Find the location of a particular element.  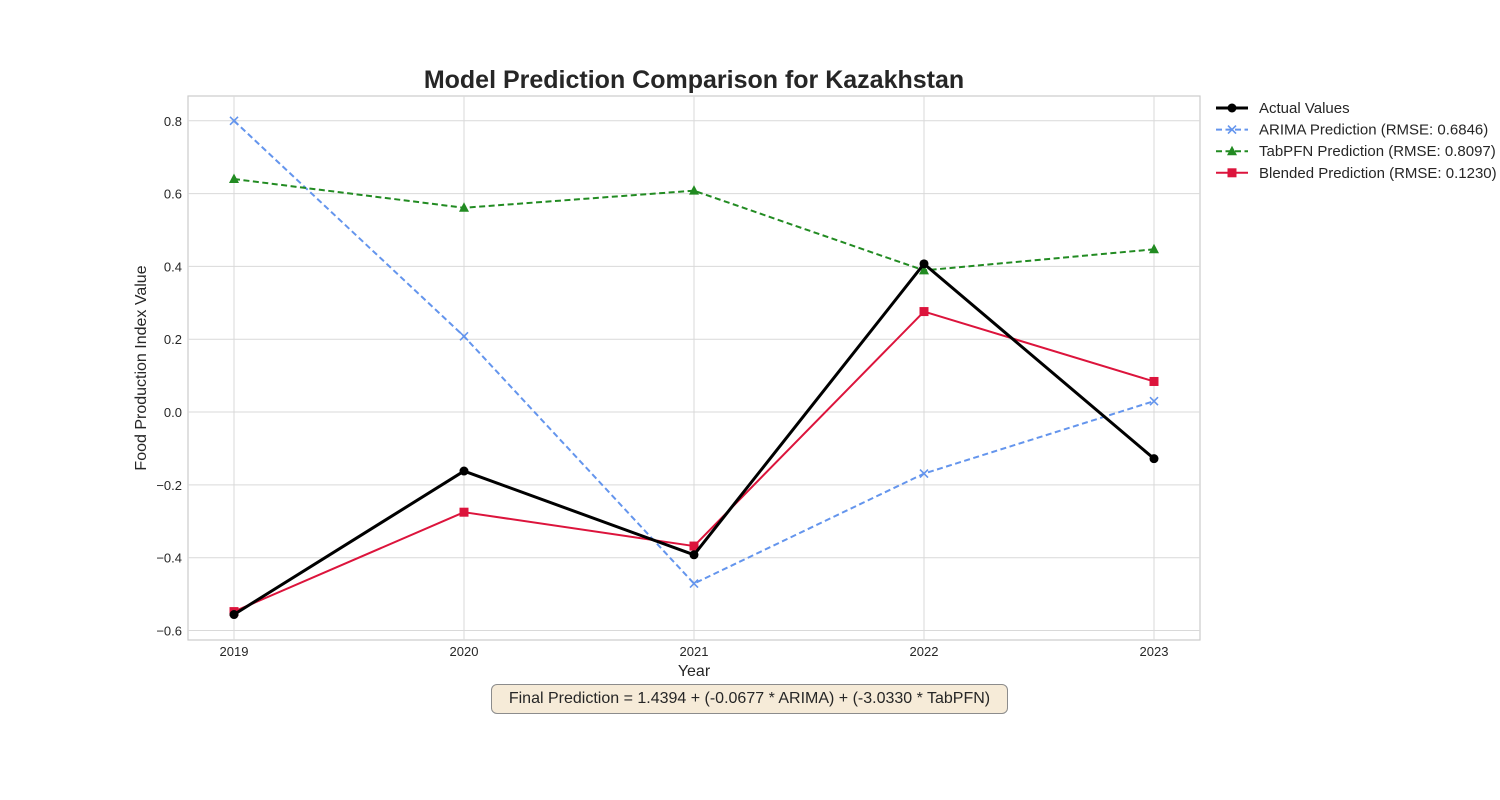

x-tick-label: 2021 is located at coordinates (694, 651).